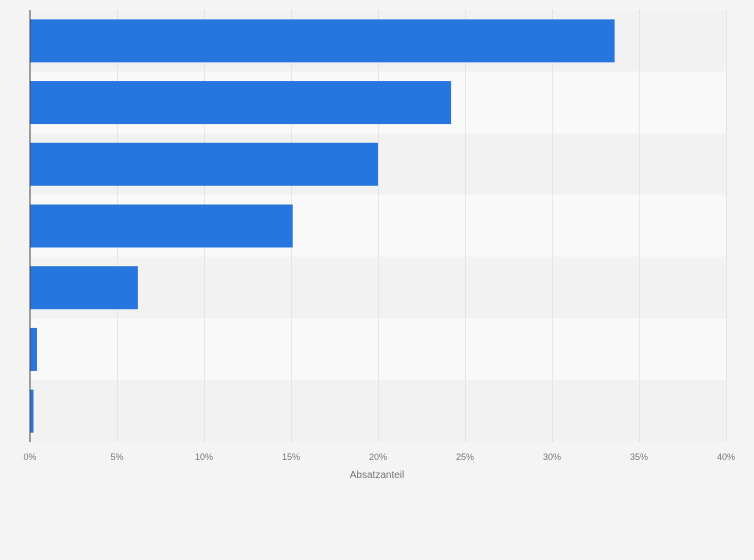 The image size is (754, 560). What do you see at coordinates (29, 457) in the screenshot?
I see `x-tick-label: 0%` at bounding box center [29, 457].